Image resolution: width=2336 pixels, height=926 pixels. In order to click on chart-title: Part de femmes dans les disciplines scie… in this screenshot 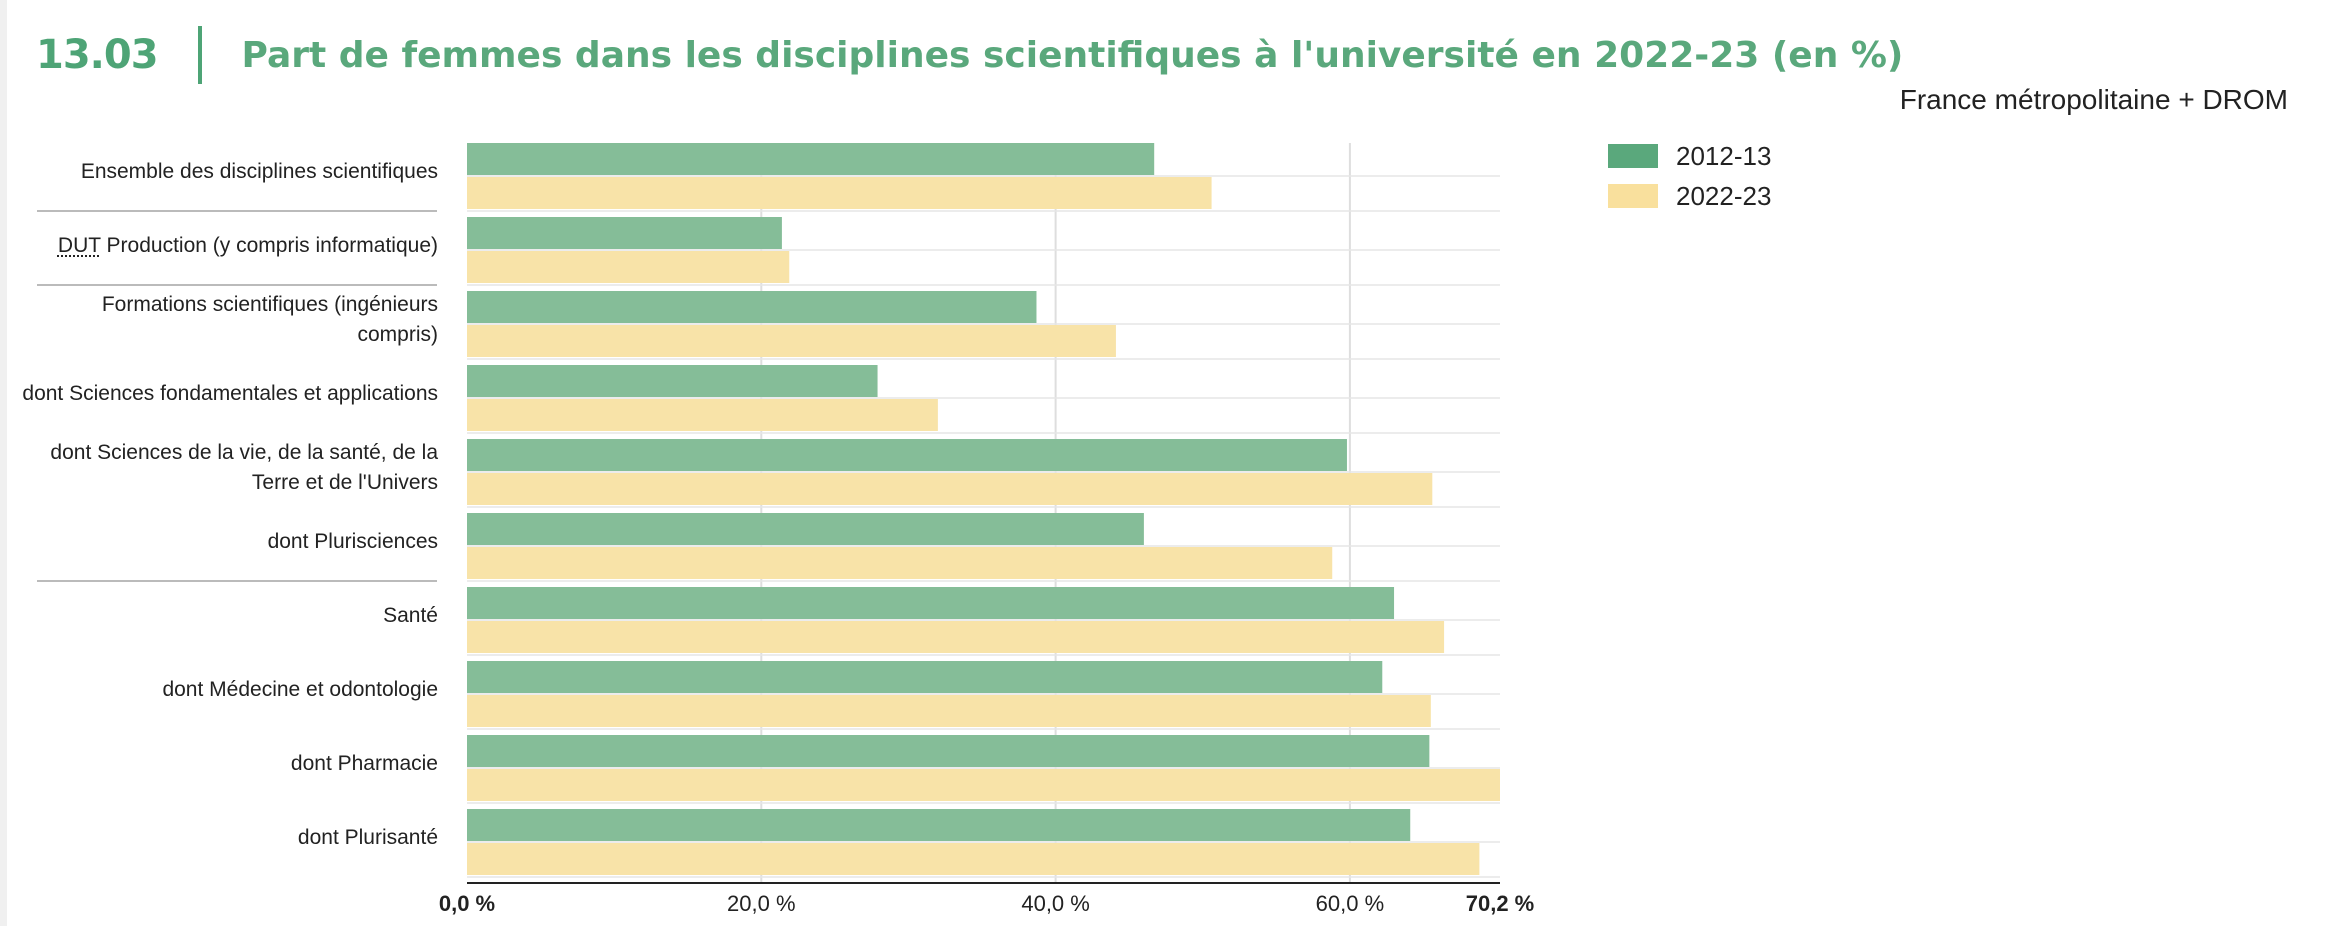, I will do `click(1072, 55)`.